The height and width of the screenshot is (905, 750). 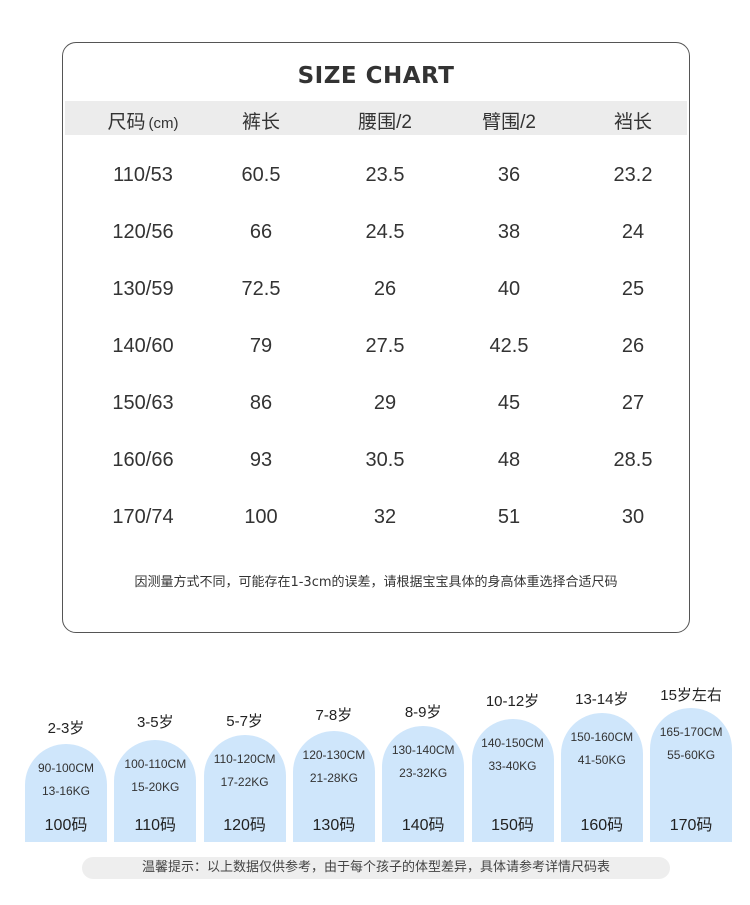 What do you see at coordinates (509, 232) in the screenshot?
I see `table-cell: 38` at bounding box center [509, 232].